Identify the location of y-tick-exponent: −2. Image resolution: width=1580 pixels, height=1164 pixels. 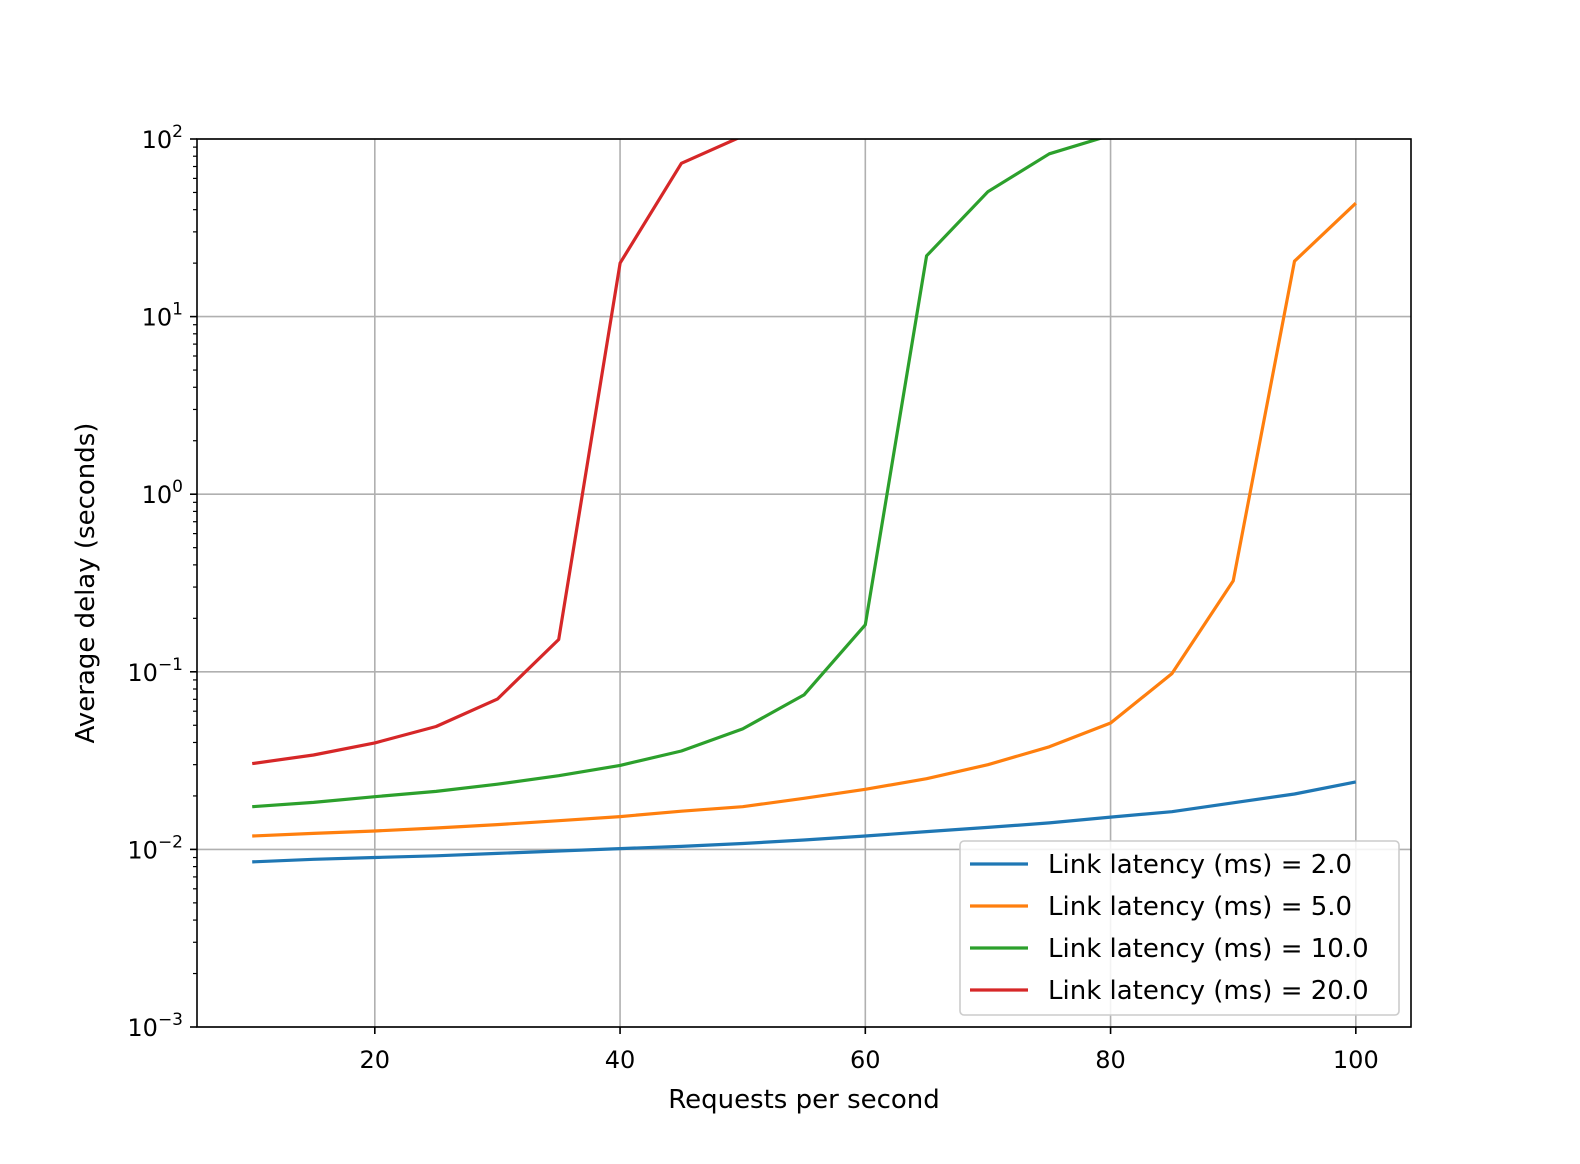
(170, 842).